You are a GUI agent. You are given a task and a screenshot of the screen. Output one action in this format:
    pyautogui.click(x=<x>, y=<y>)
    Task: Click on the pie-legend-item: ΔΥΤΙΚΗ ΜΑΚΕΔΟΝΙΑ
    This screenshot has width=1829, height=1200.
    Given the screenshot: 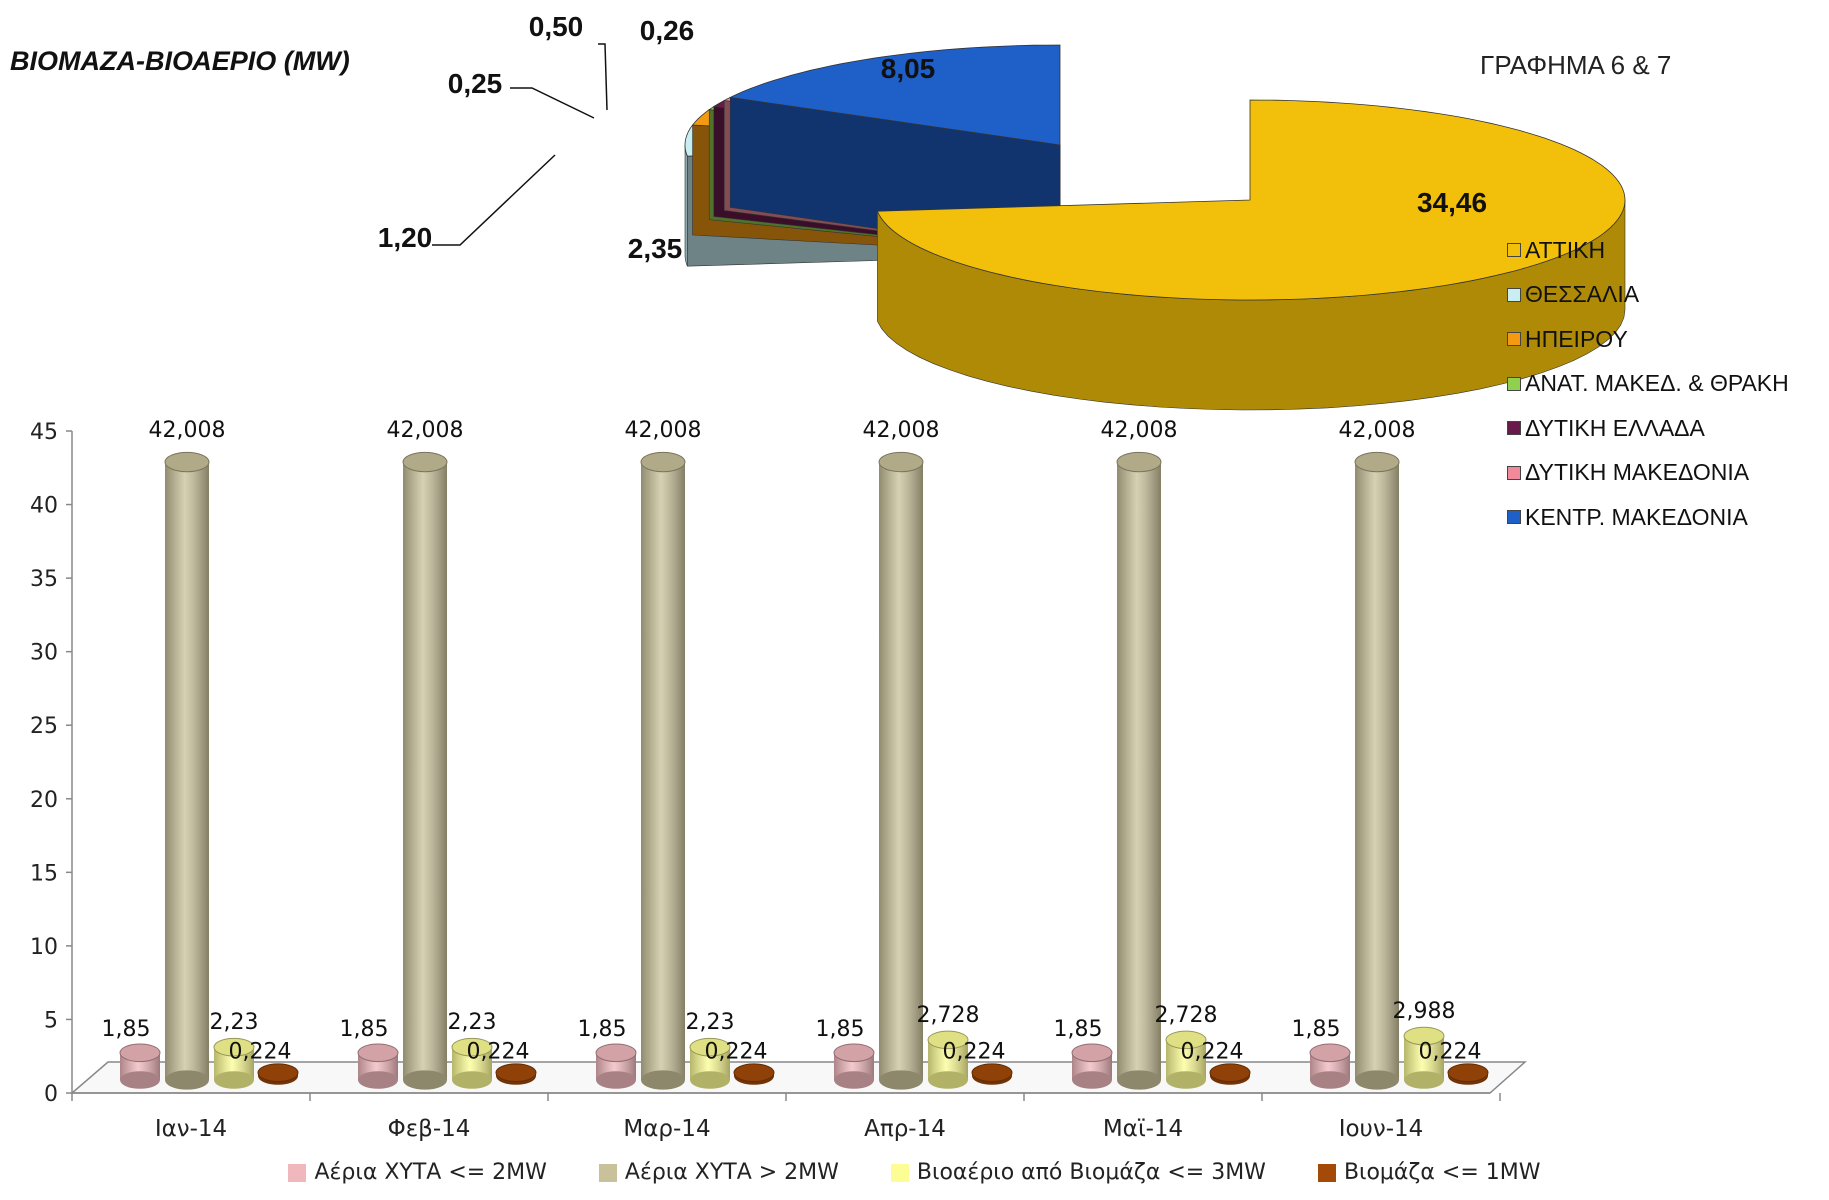 What is the action you would take?
    pyautogui.click(x=1648, y=473)
    